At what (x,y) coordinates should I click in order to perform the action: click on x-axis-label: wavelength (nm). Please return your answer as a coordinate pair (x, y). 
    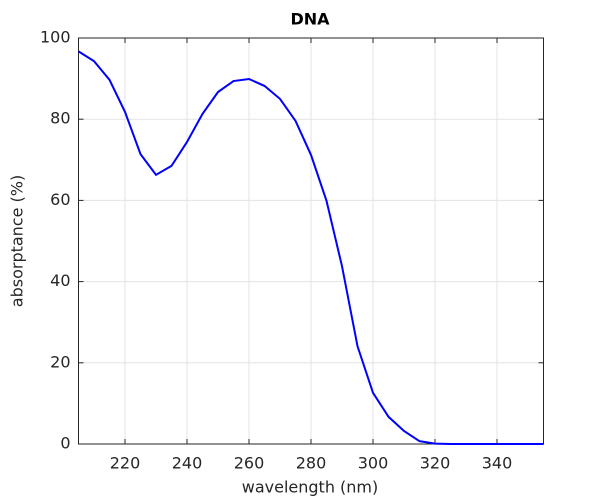
    Looking at the image, I should click on (310, 487).